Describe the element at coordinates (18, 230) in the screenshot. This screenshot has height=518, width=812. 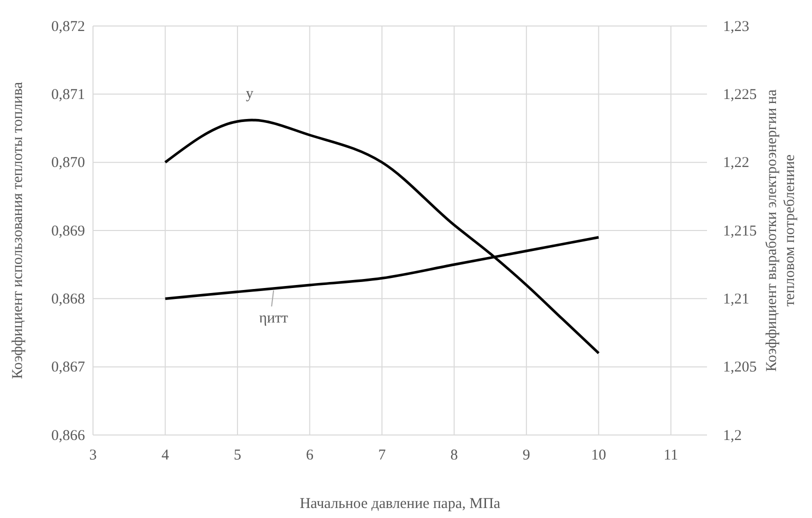
I see `y-axis-title: Коэффициент использования теплоты топлива` at that location.